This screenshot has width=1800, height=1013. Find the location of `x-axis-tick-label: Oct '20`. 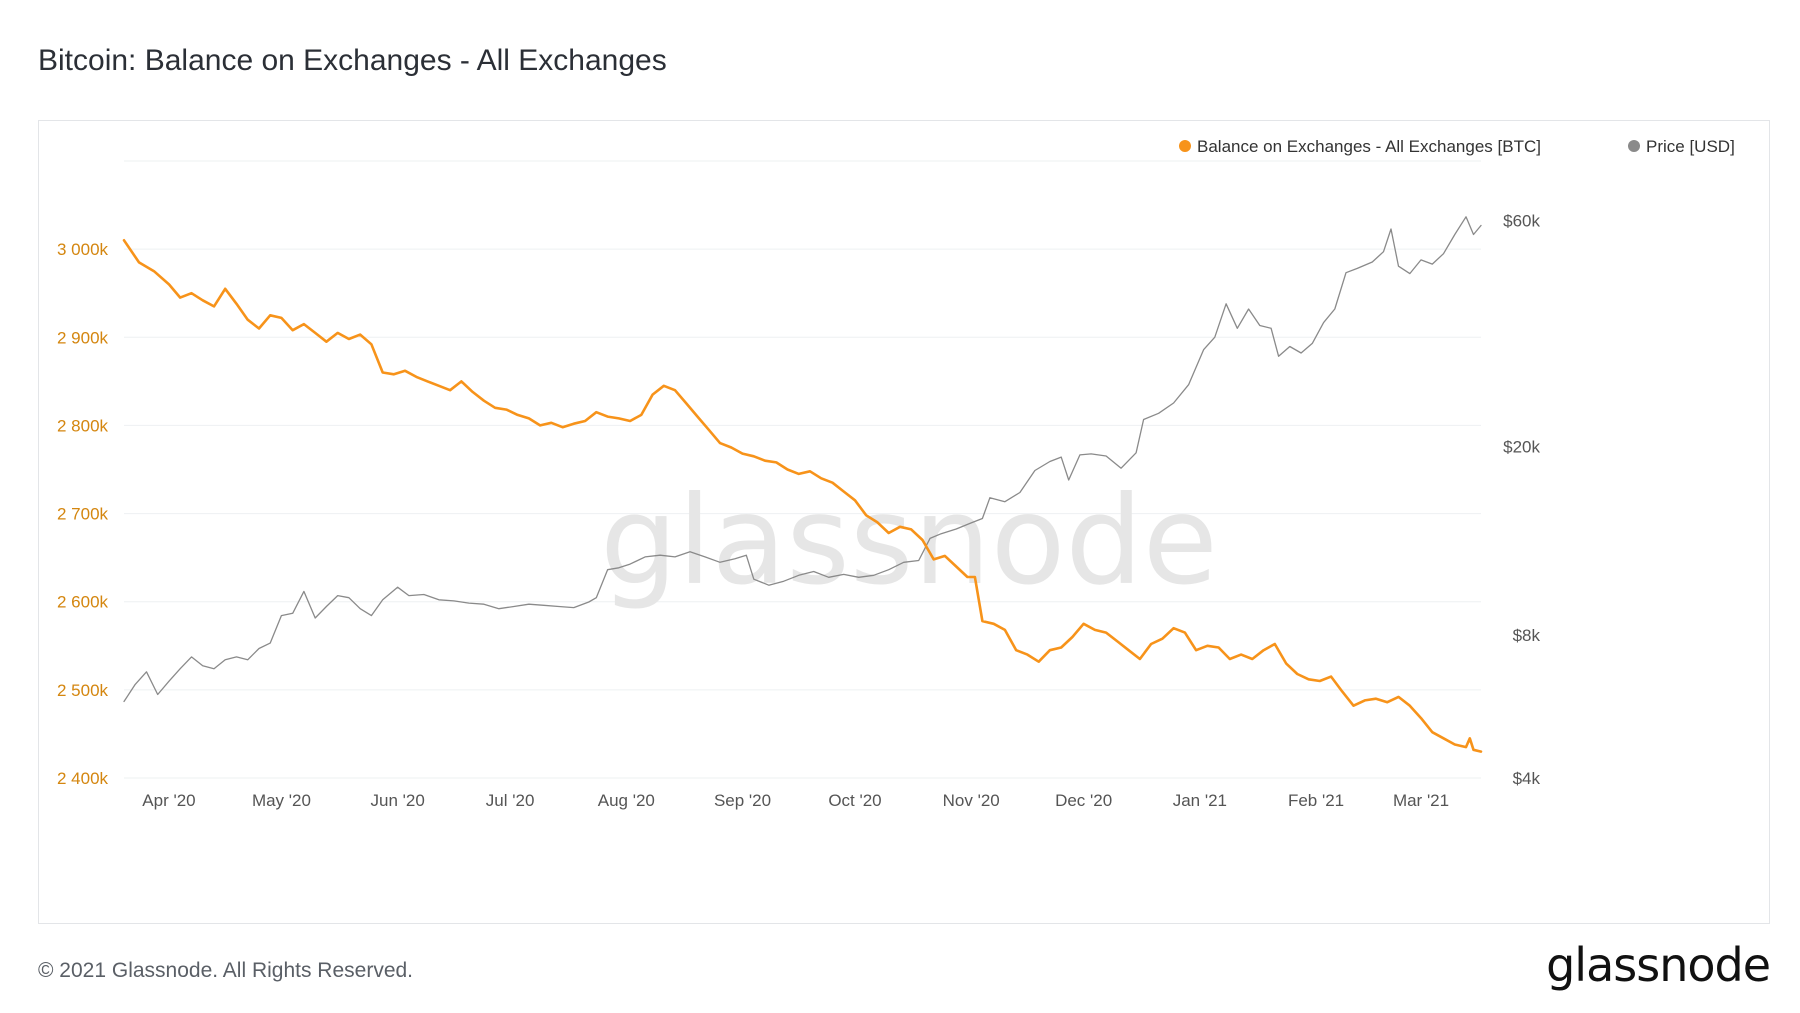

x-axis-tick-label: Oct '20 is located at coordinates (854, 800).